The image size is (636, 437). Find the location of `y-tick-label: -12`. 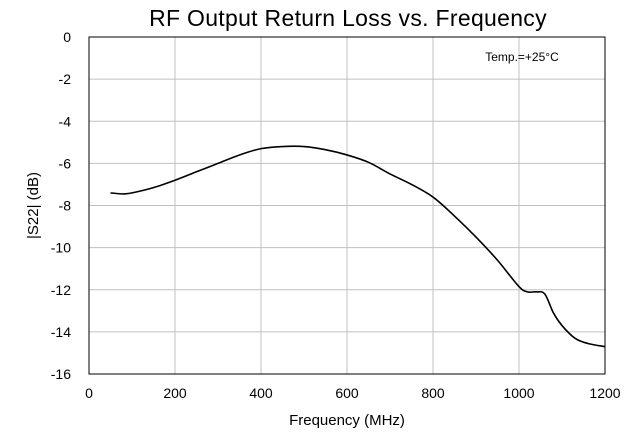

y-tick-label: -12 is located at coordinates (61, 290).